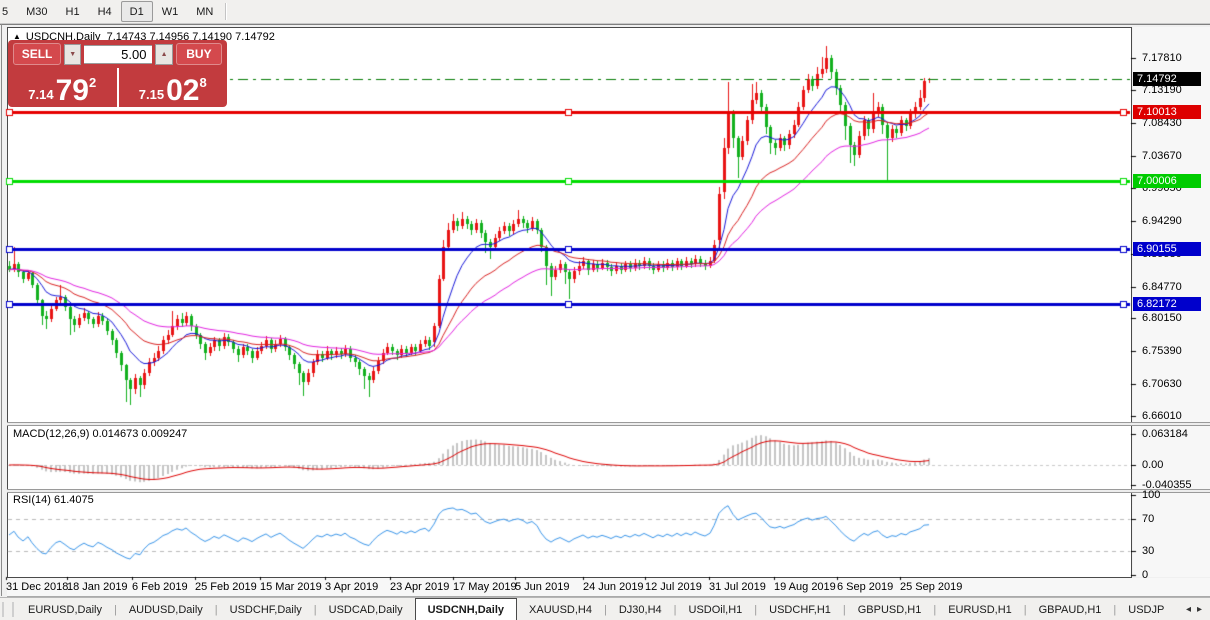 This screenshot has width=1210, height=620. What do you see at coordinates (608, 424) in the screenshot?
I see `pane-splitter-macd` at bounding box center [608, 424].